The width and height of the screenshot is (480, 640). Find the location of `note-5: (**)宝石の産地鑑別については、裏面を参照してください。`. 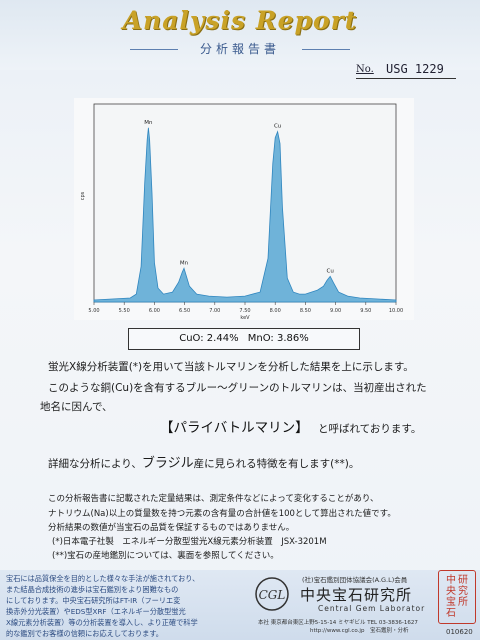

note-5: (**)宝石の産地鑑別については、裏面を参照してください。 is located at coordinates (165, 556).